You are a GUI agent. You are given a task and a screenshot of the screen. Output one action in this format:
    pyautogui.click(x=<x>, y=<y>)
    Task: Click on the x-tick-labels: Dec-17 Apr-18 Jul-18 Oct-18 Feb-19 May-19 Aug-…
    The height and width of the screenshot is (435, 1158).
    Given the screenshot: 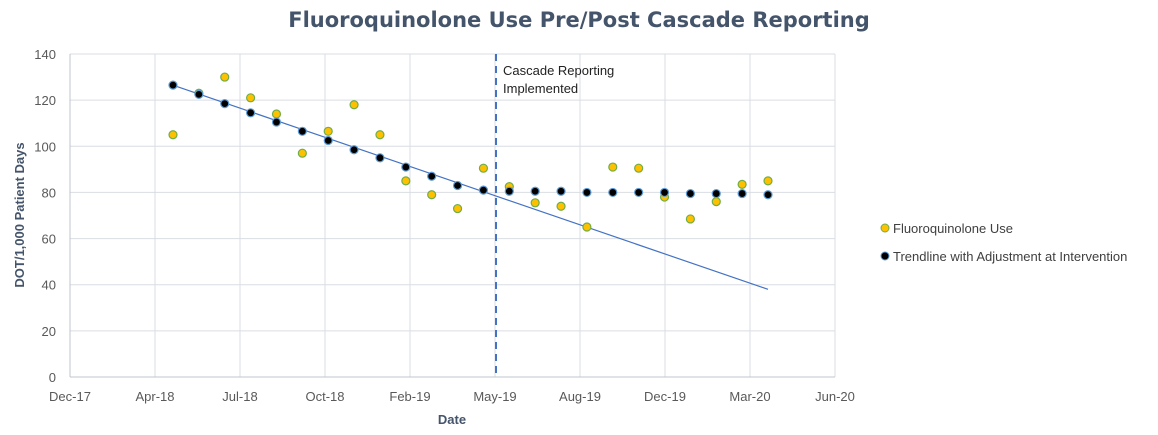 What is the action you would take?
    pyautogui.click(x=452, y=396)
    